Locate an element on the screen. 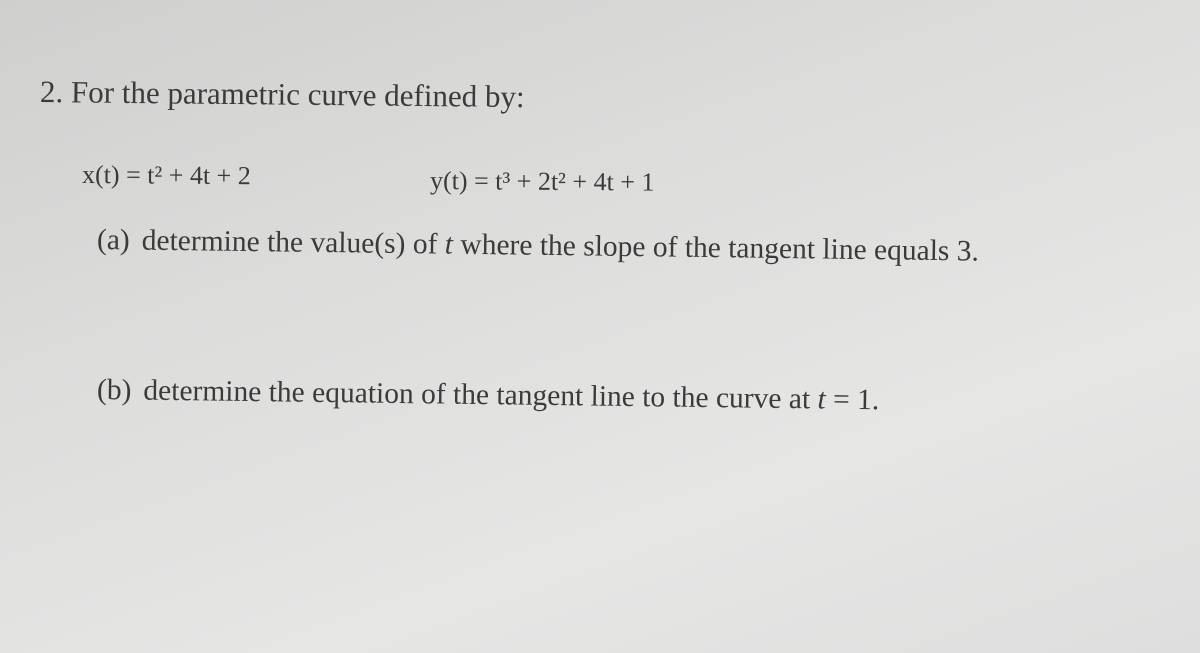 This screenshot has width=1200, height=653. part-text: determine the value(s) of is located at coordinates (293, 242).